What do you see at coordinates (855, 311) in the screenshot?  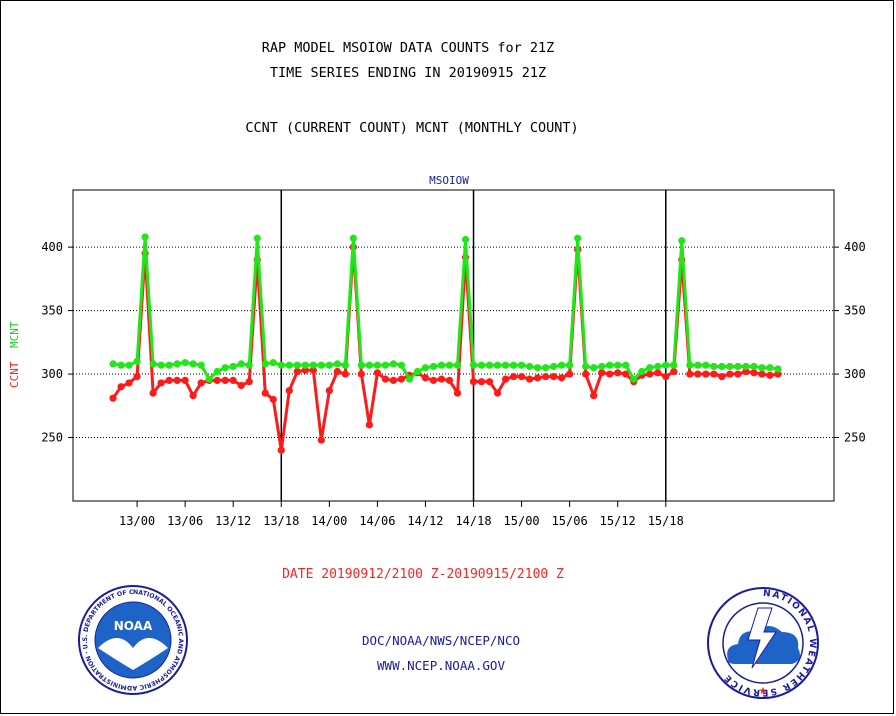 I see `y-tick-label-right: 350` at bounding box center [855, 311].